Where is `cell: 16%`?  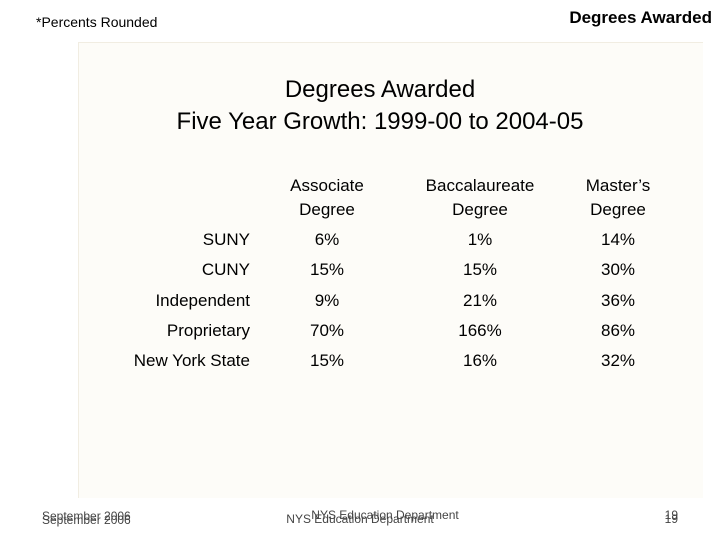 cell: 16% is located at coordinates (480, 361).